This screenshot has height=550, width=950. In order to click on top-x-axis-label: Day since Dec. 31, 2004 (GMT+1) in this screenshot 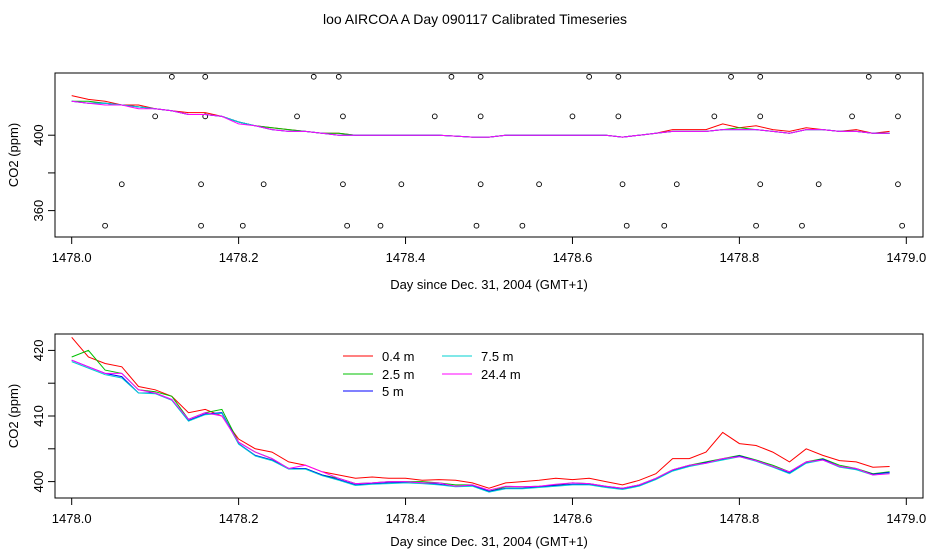, I will do `click(489, 284)`.